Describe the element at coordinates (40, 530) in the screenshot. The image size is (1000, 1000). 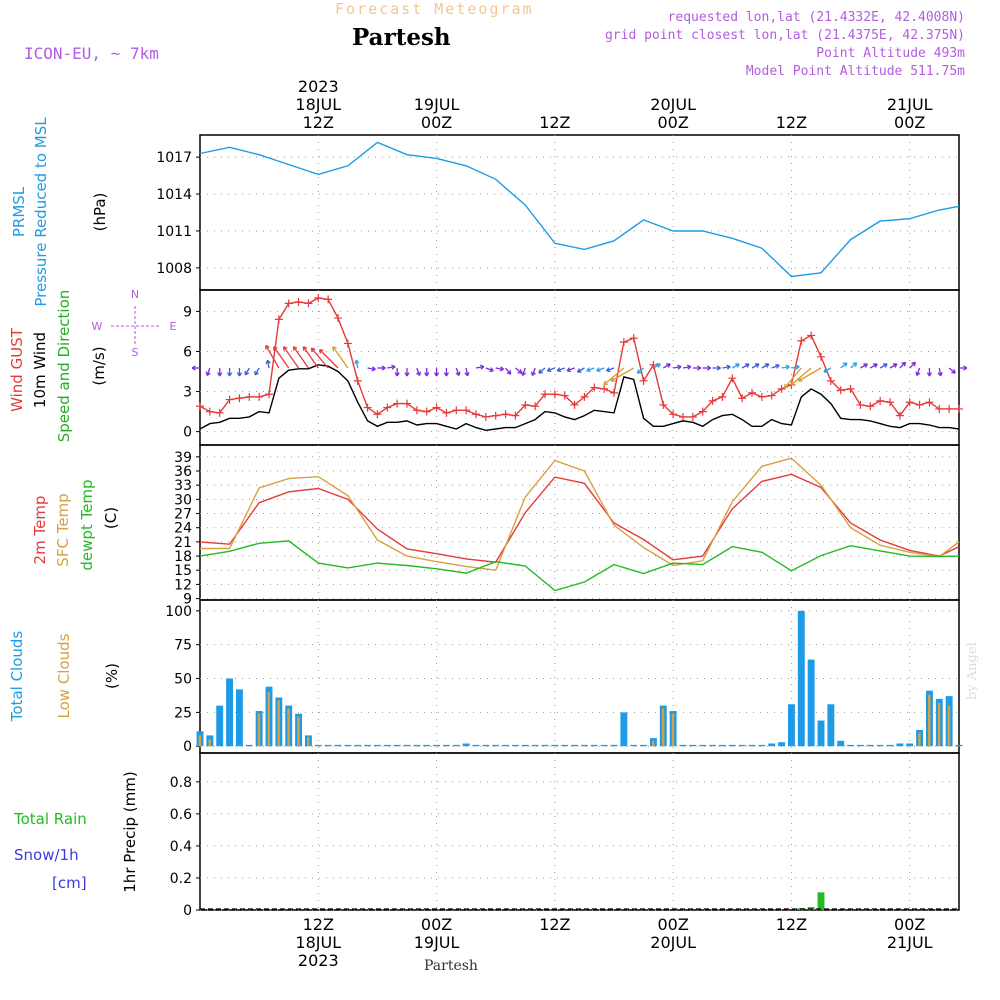
I see `temp-label-1: 2m Temp` at that location.